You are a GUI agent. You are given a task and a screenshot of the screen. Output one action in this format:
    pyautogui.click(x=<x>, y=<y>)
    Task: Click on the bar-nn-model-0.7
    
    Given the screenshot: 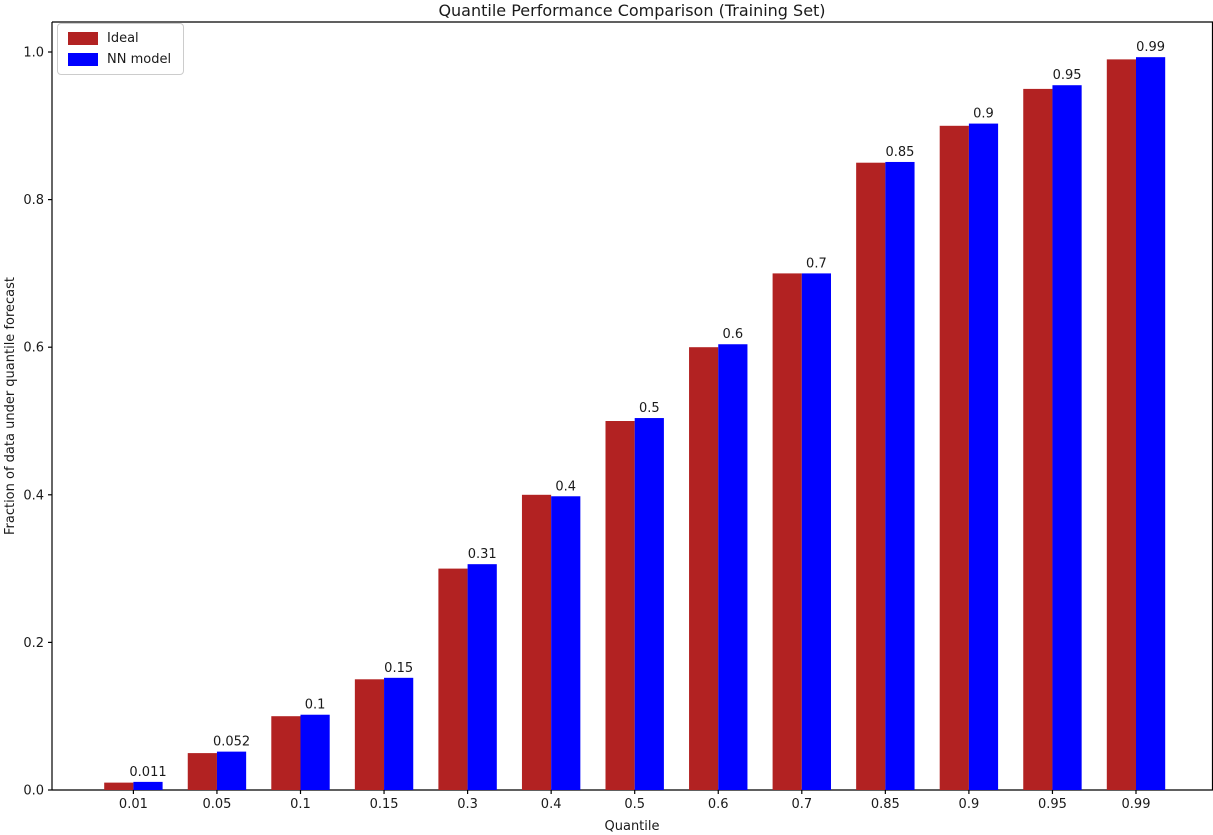 What is the action you would take?
    pyautogui.click(x=816, y=531)
    